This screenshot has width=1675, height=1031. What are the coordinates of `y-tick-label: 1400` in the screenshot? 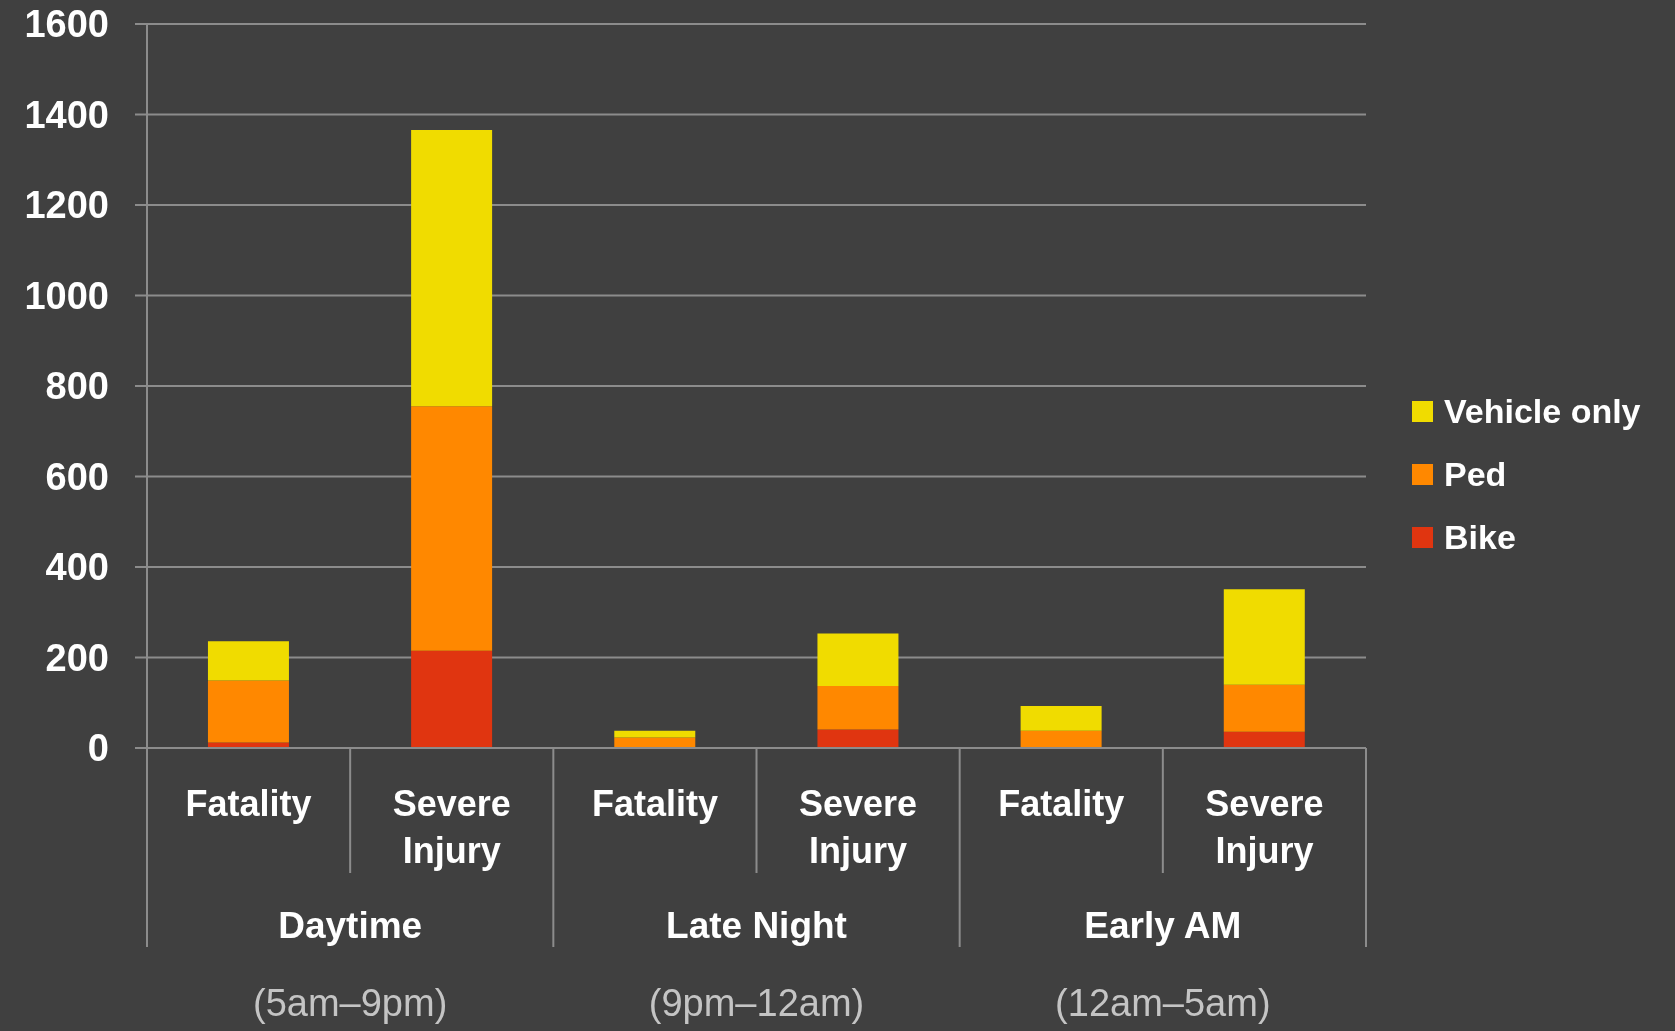 It's located at (66, 114).